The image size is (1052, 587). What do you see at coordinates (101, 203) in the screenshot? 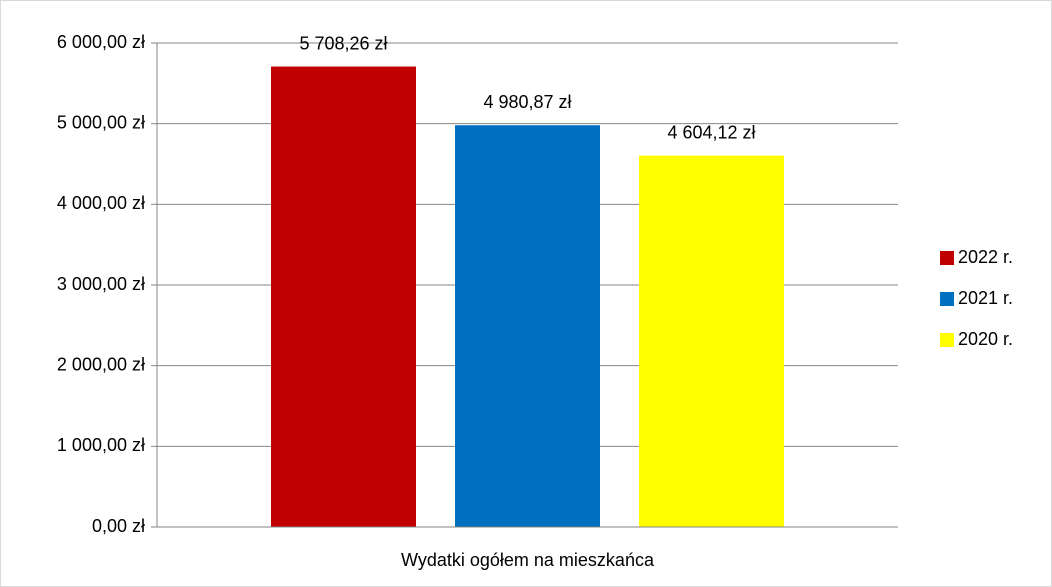
I see `y-tick-label: 4 000,00 zł` at bounding box center [101, 203].